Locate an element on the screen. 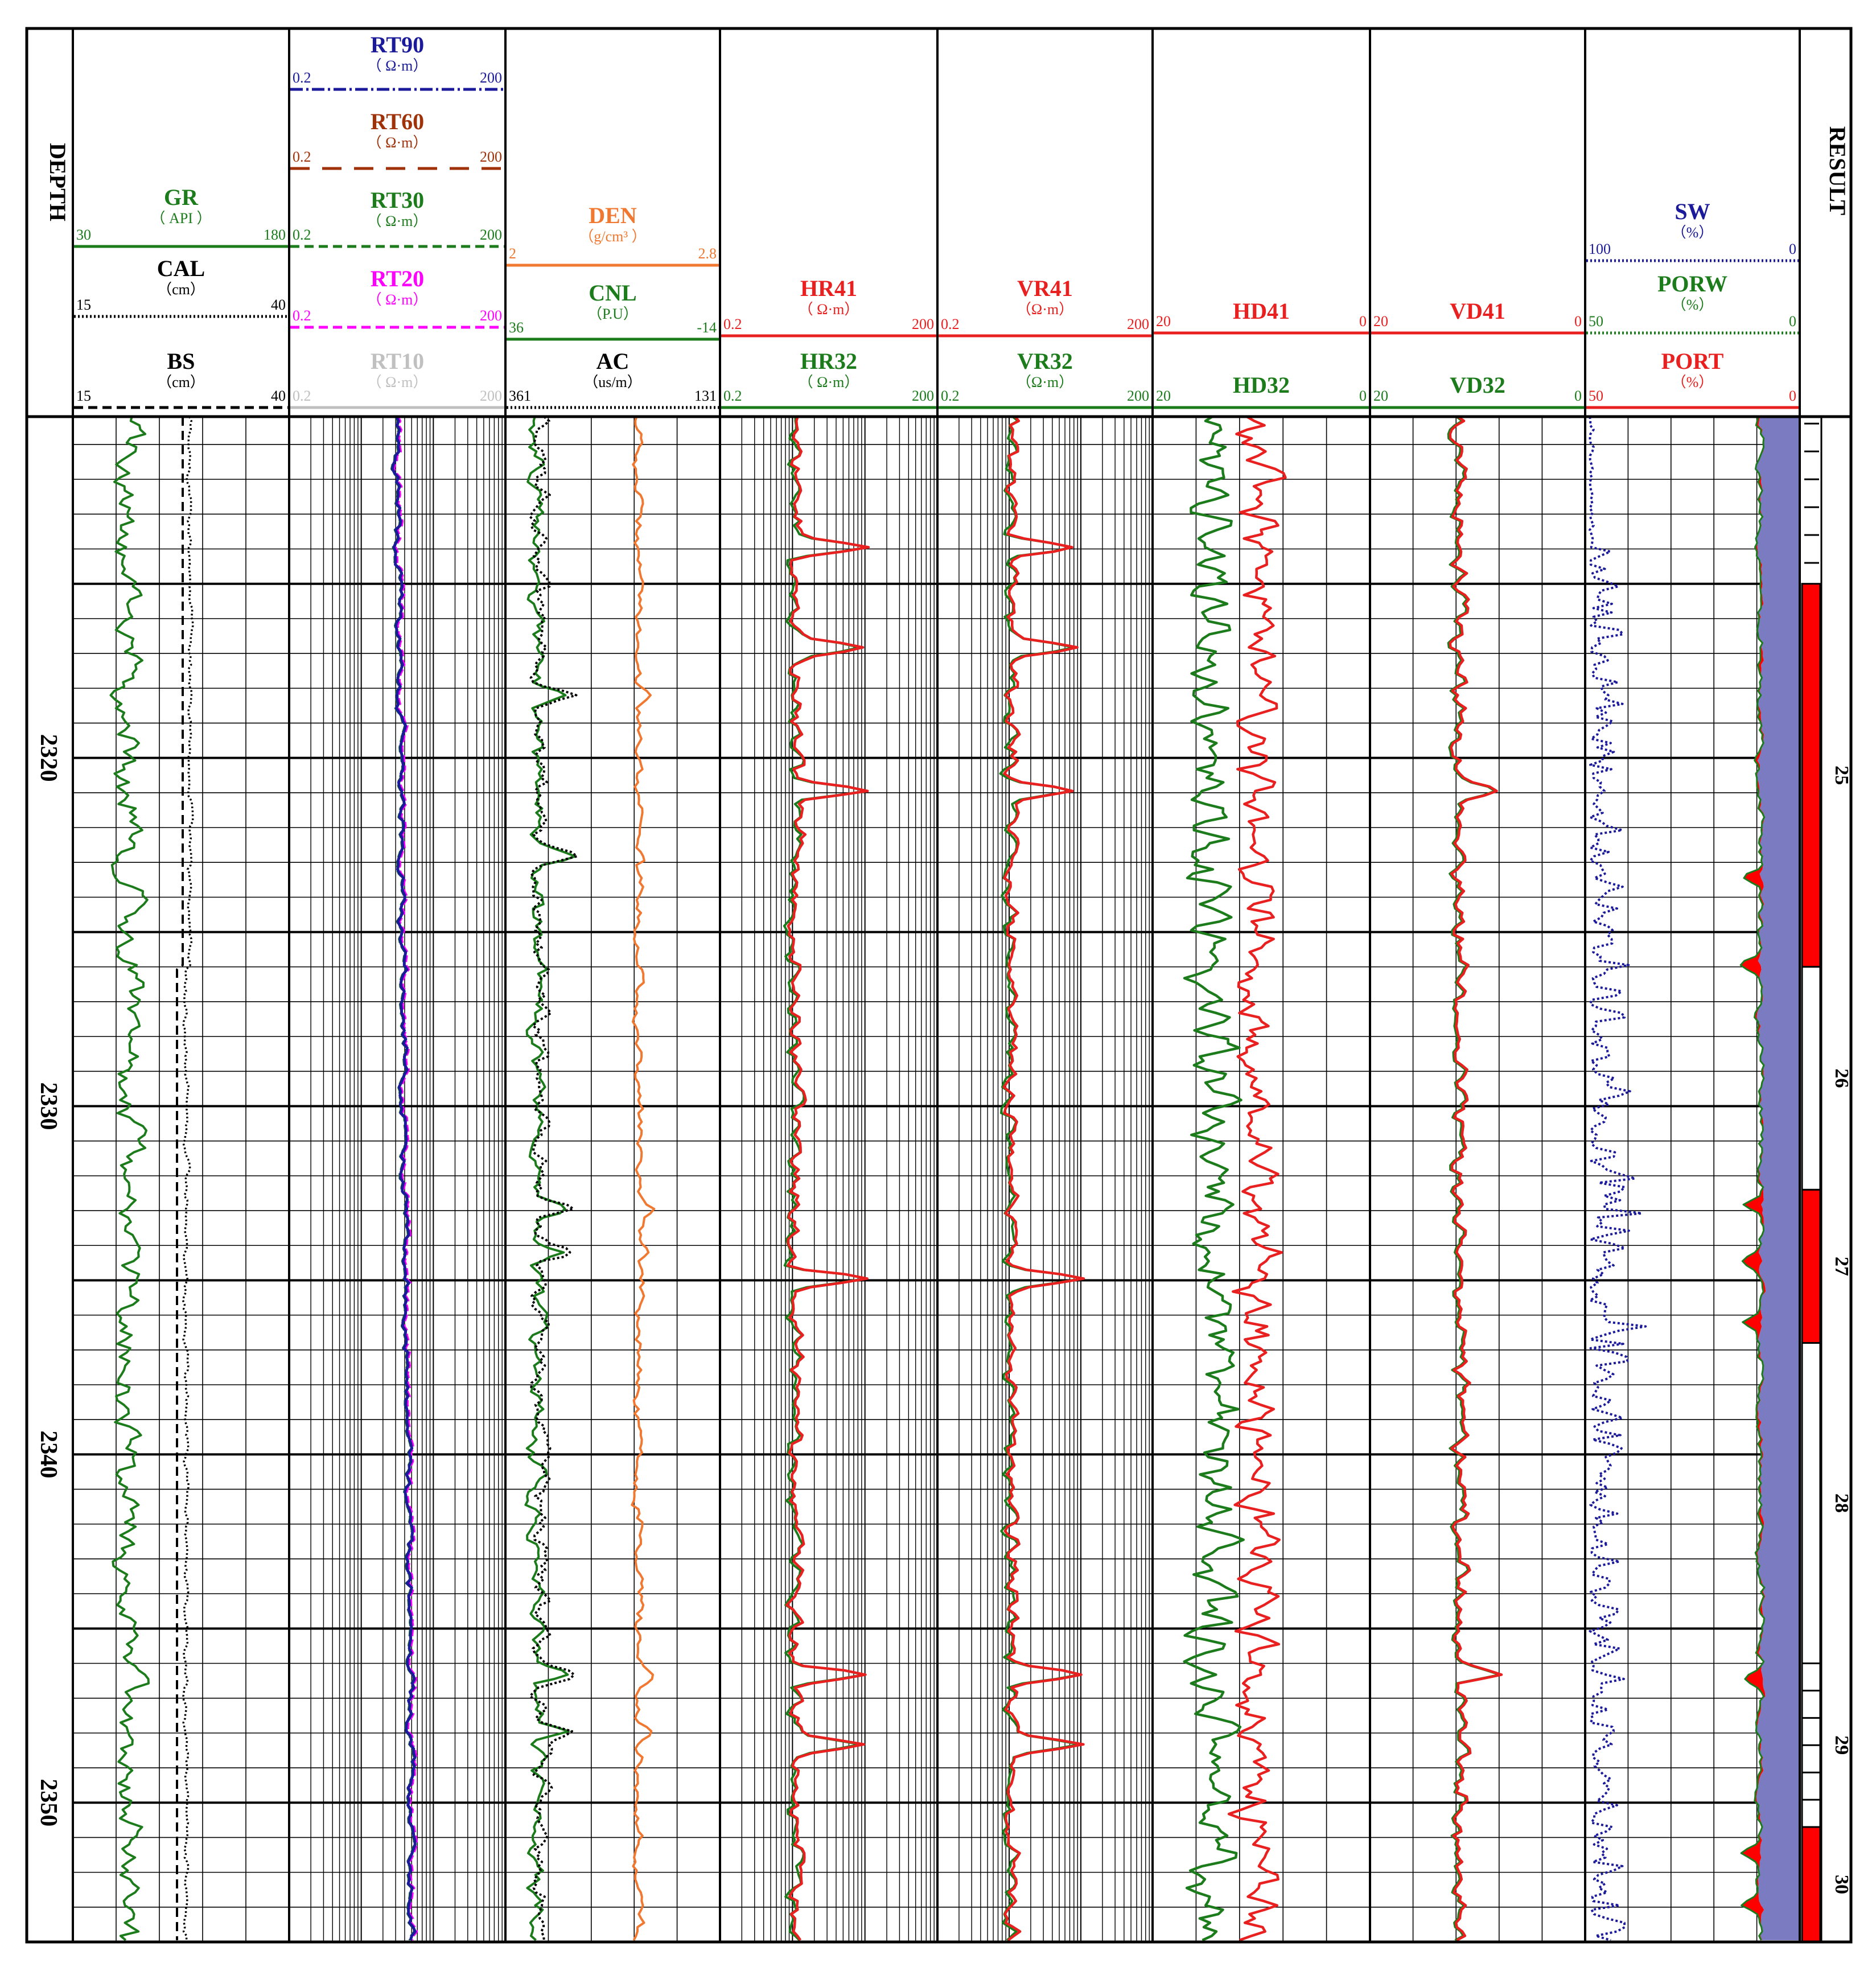 This screenshot has width=1876, height=1967. curve-name-gr: GR is located at coordinates (182, 197).